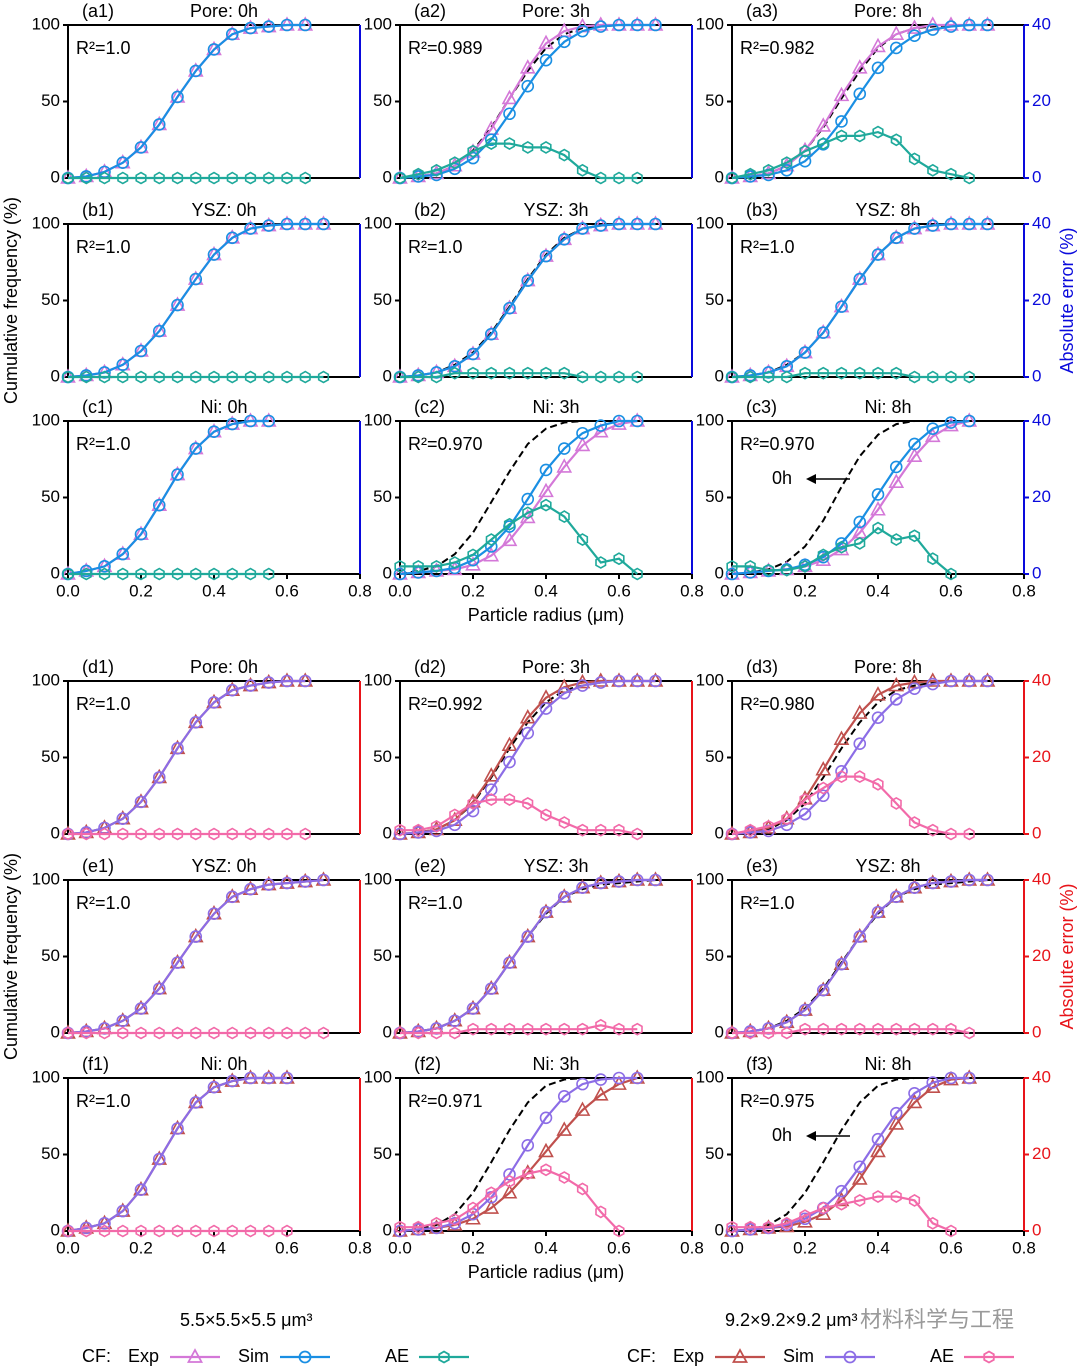 This screenshot has height=1368, width=1080. Describe the element at coordinates (762, 11) in the screenshot. I see `panel-label: (a3)` at that location.